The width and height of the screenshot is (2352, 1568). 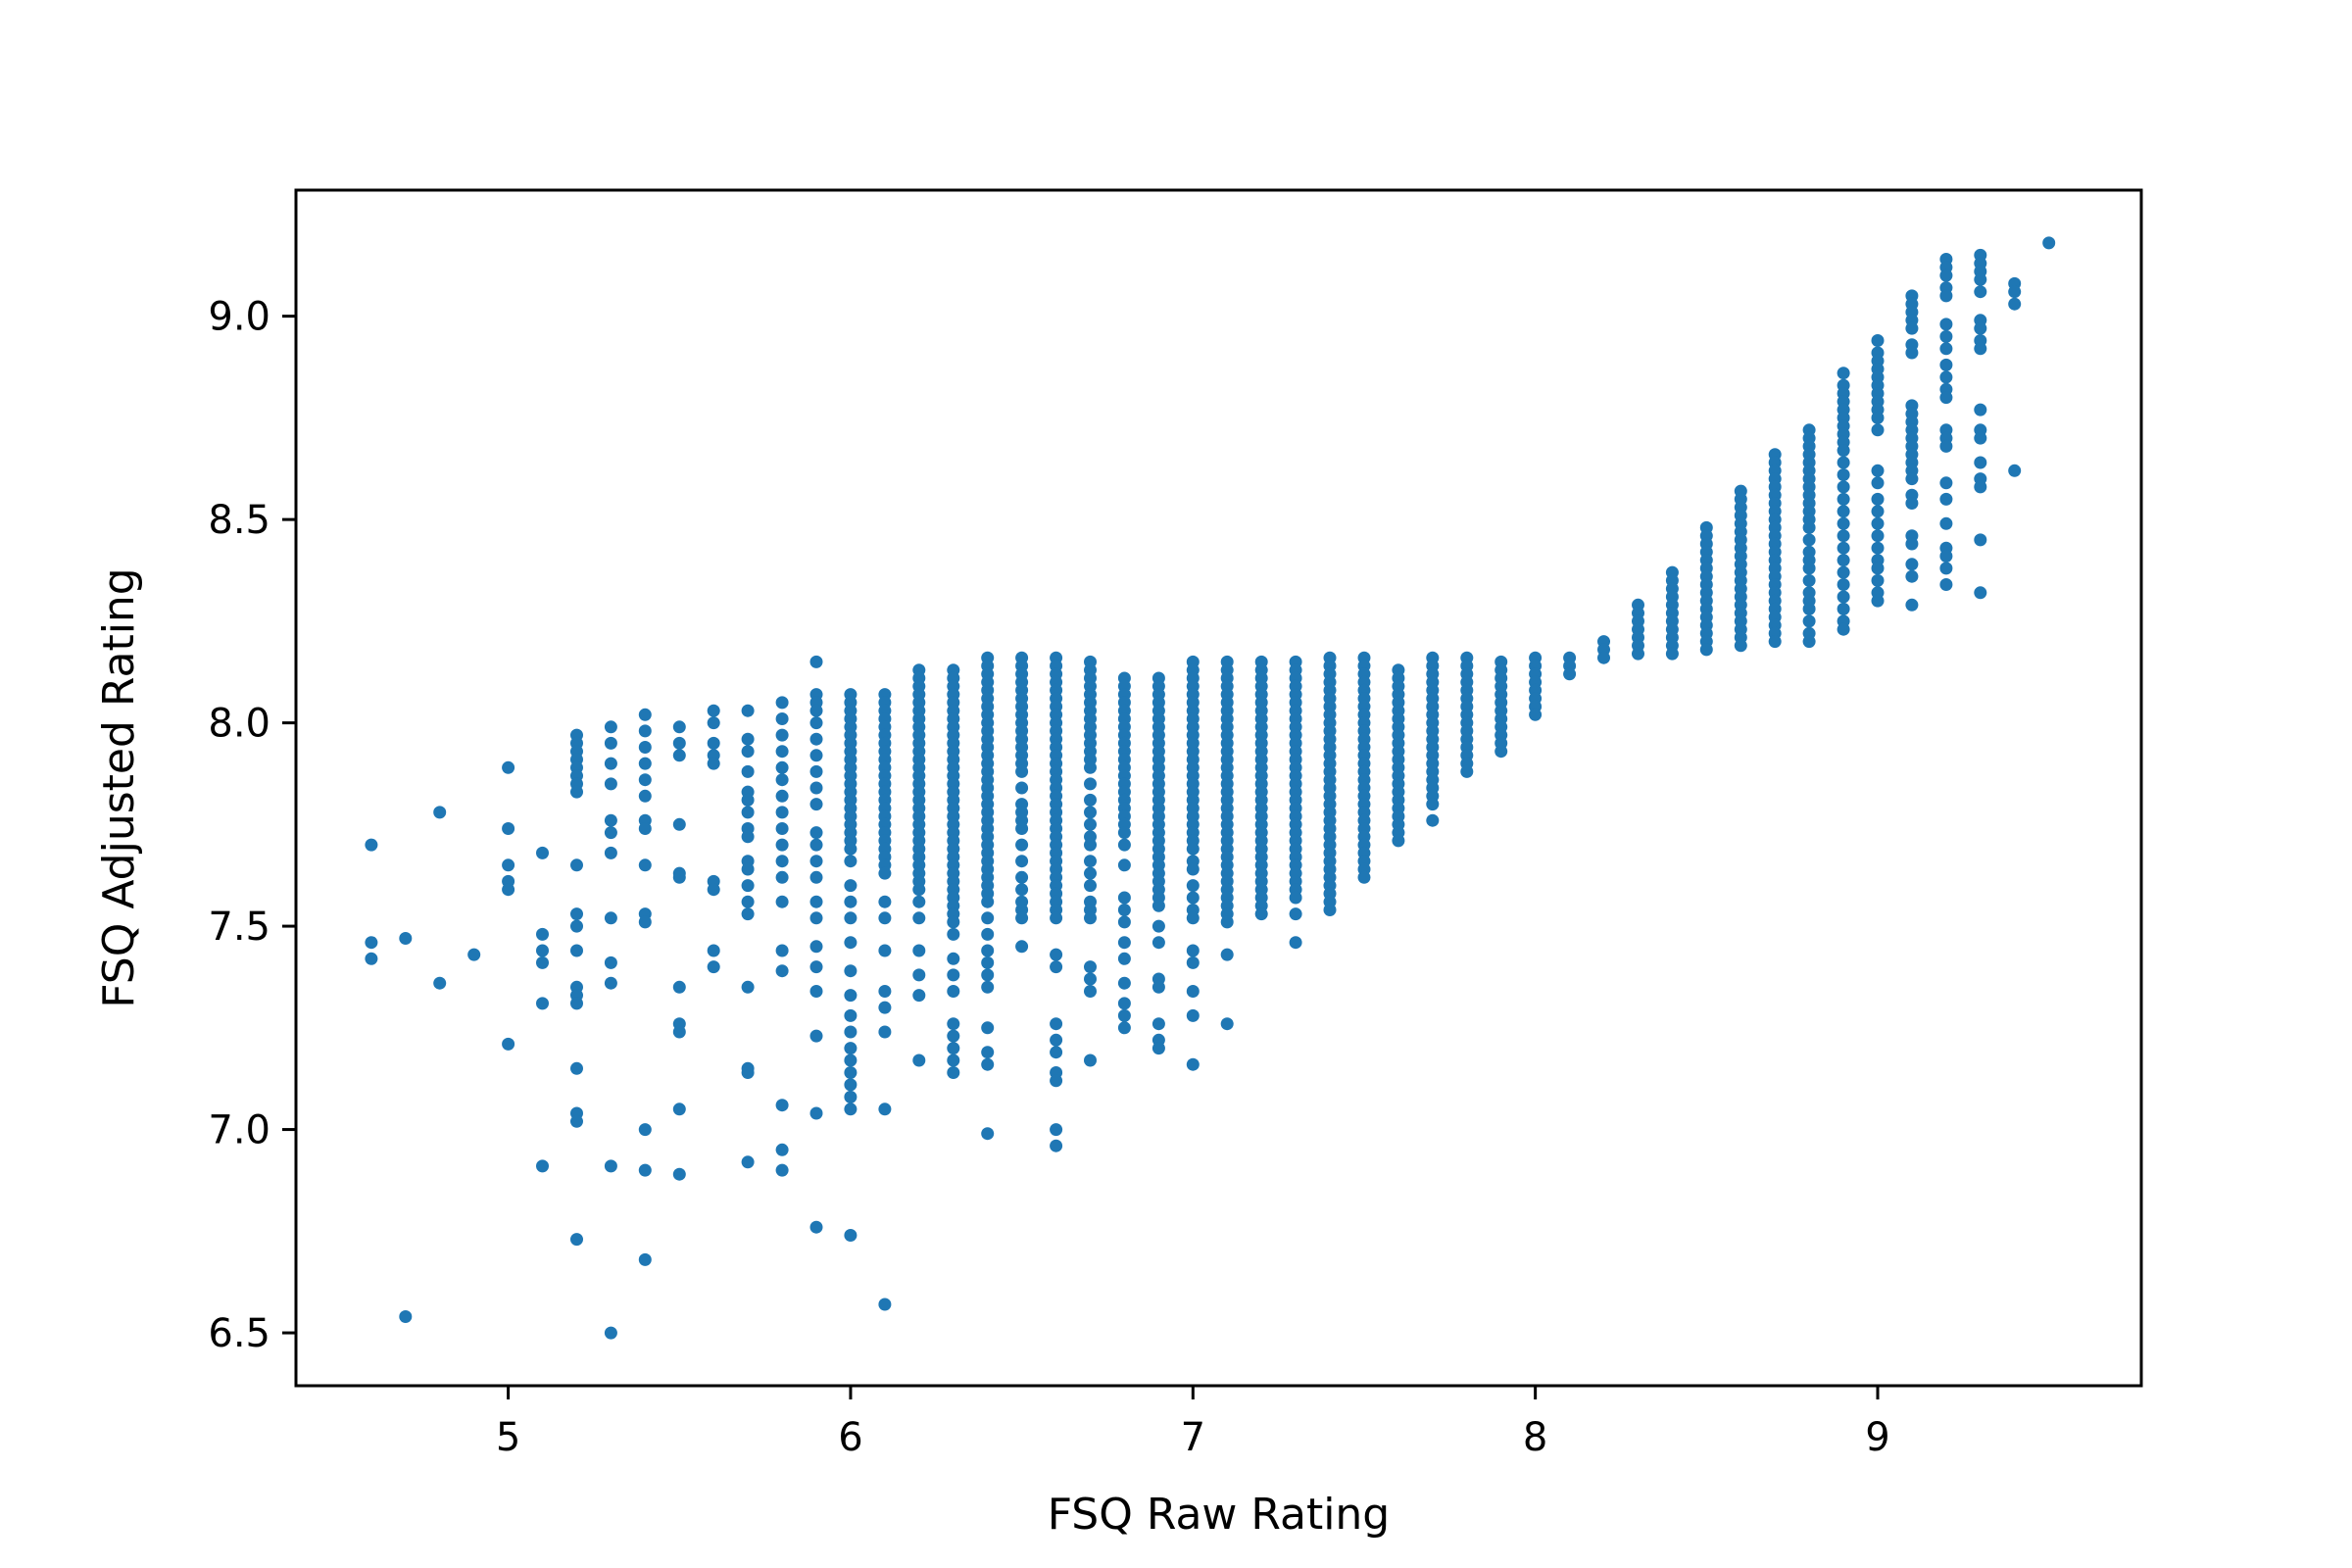 I want to click on x-tick-label: 5, so click(x=508, y=1437).